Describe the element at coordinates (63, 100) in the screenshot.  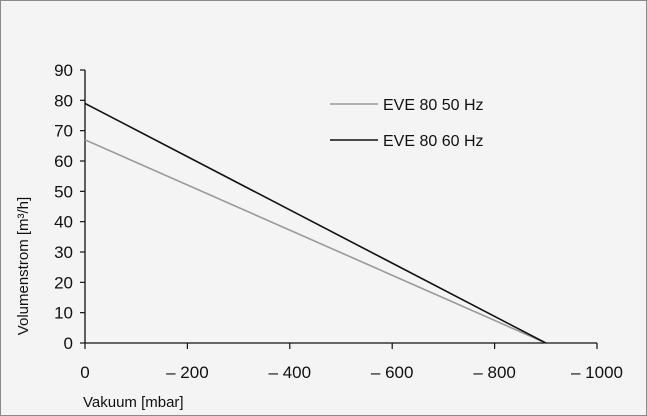
I see `y-tick-label: 80` at that location.